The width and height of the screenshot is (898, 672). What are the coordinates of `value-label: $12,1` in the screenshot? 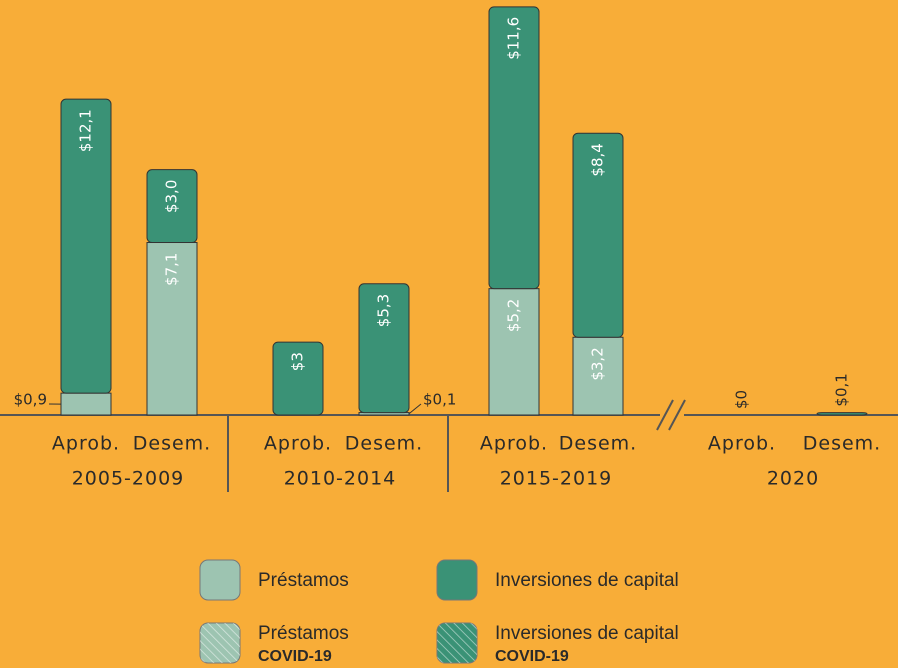 It's located at (86, 130).